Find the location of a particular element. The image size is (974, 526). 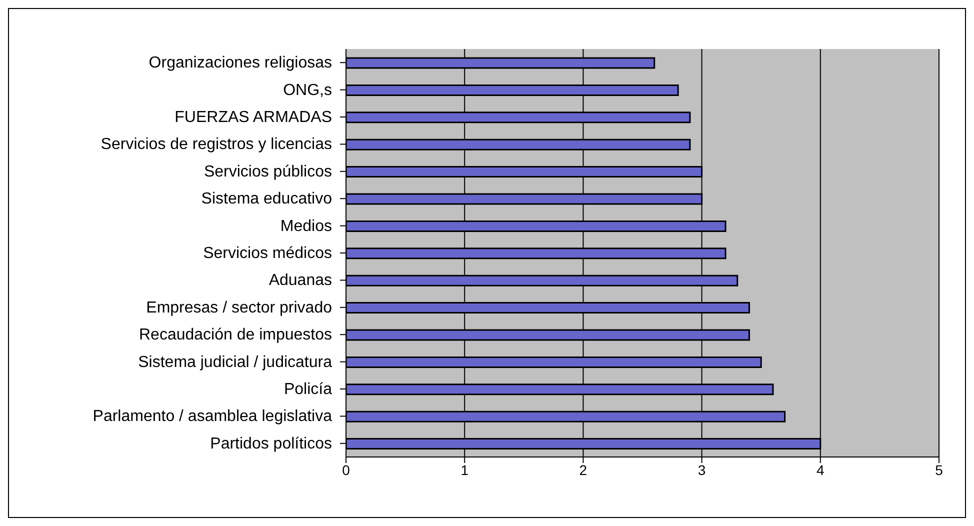

x-tick-label: 4 is located at coordinates (820, 470).